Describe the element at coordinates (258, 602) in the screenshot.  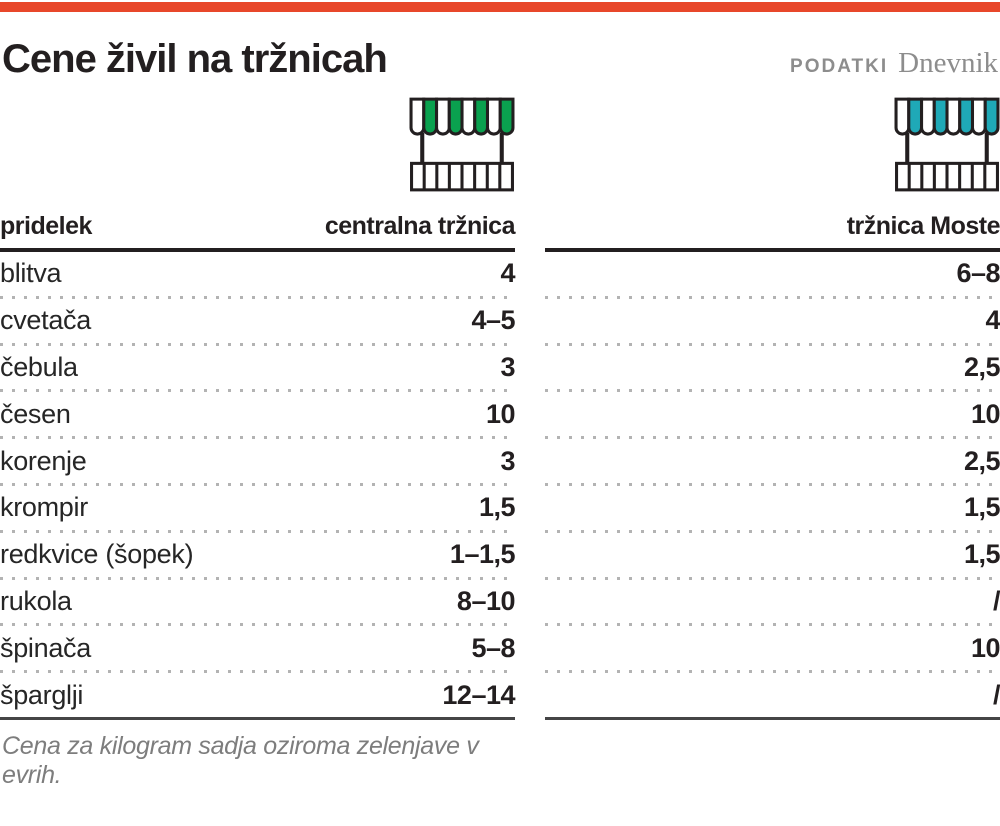
I see `table-row: rukola 8–10` at that location.